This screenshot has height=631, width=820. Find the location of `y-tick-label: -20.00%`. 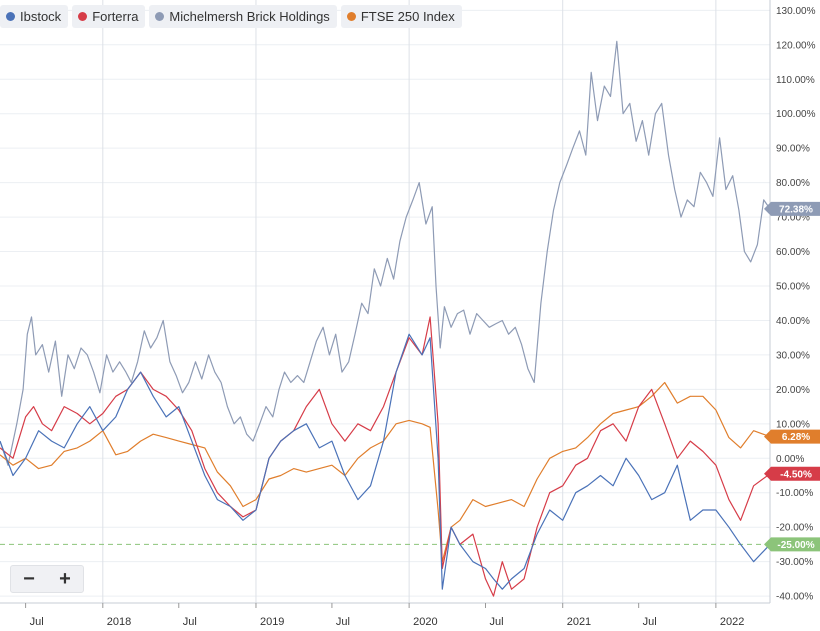

y-tick-label: -20.00% is located at coordinates (794, 528).